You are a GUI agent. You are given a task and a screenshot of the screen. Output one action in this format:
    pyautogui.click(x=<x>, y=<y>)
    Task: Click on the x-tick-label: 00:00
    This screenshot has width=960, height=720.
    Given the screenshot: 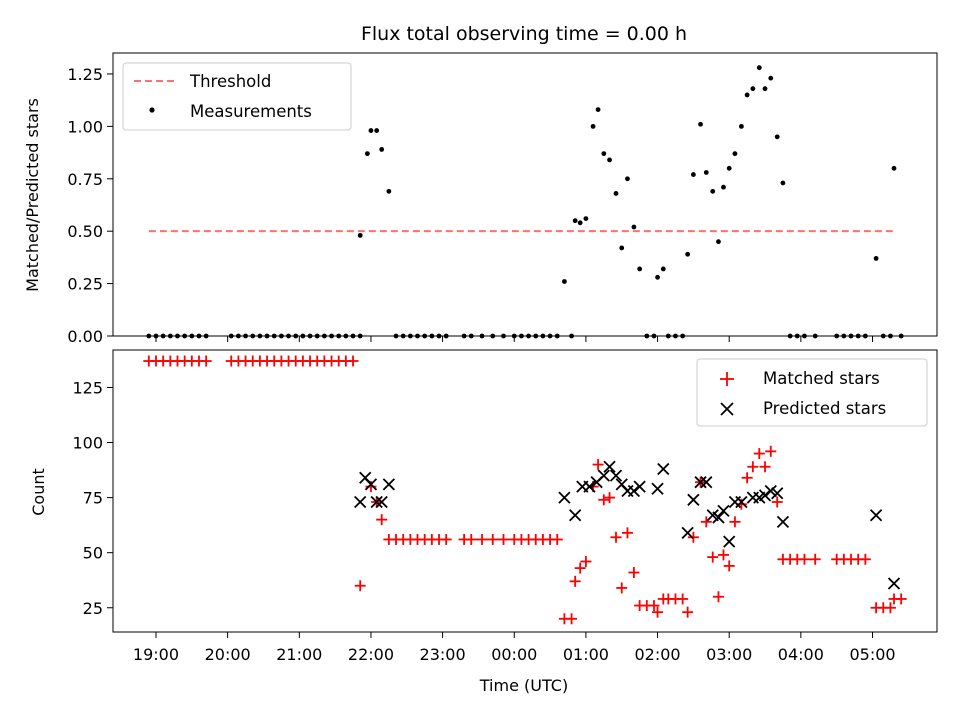 What is the action you would take?
    pyautogui.click(x=514, y=654)
    